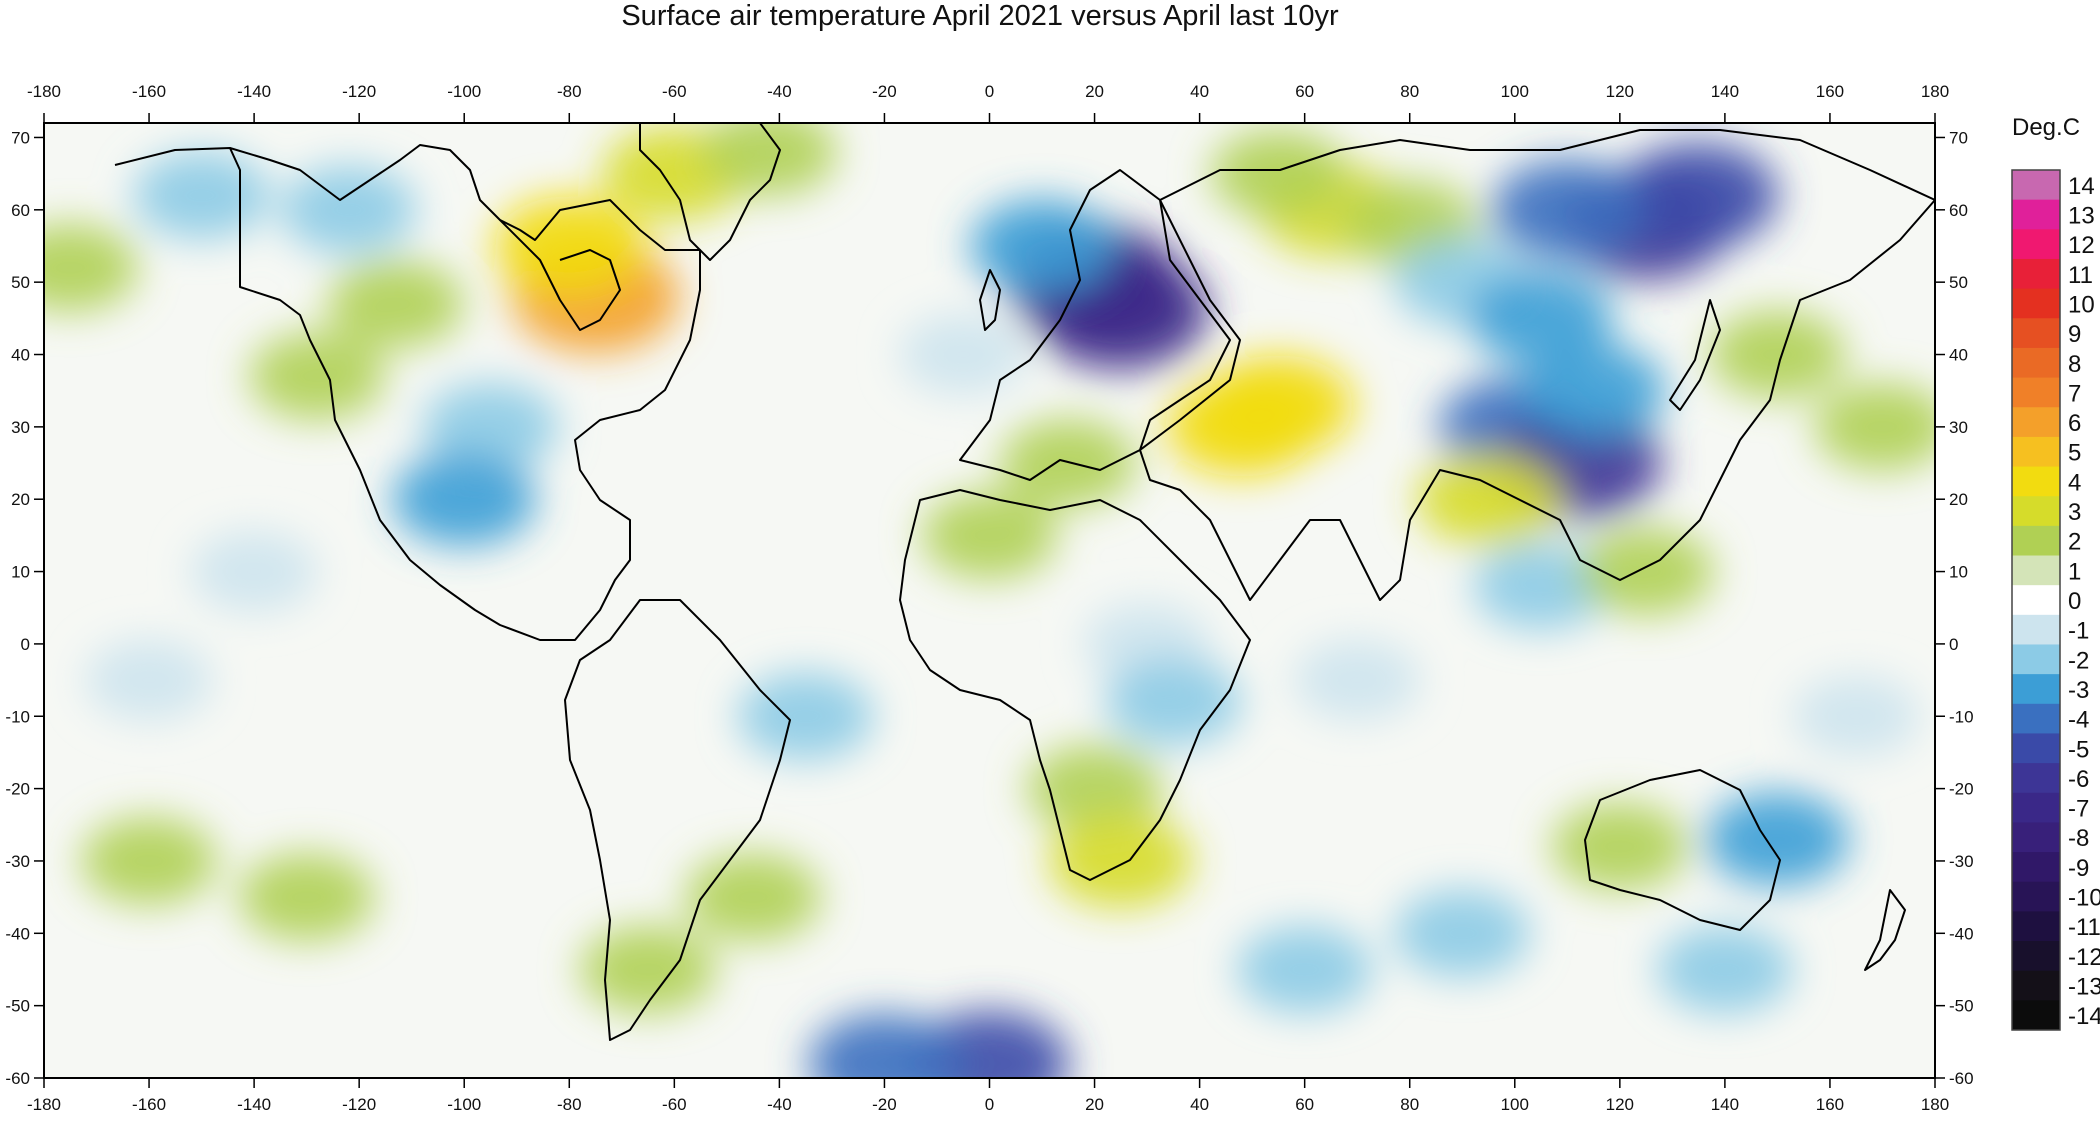 Image resolution: width=2100 pixels, height=1131 pixels. Describe the element at coordinates (2078, 631) in the screenshot. I see `colorbar-label: -1` at that location.